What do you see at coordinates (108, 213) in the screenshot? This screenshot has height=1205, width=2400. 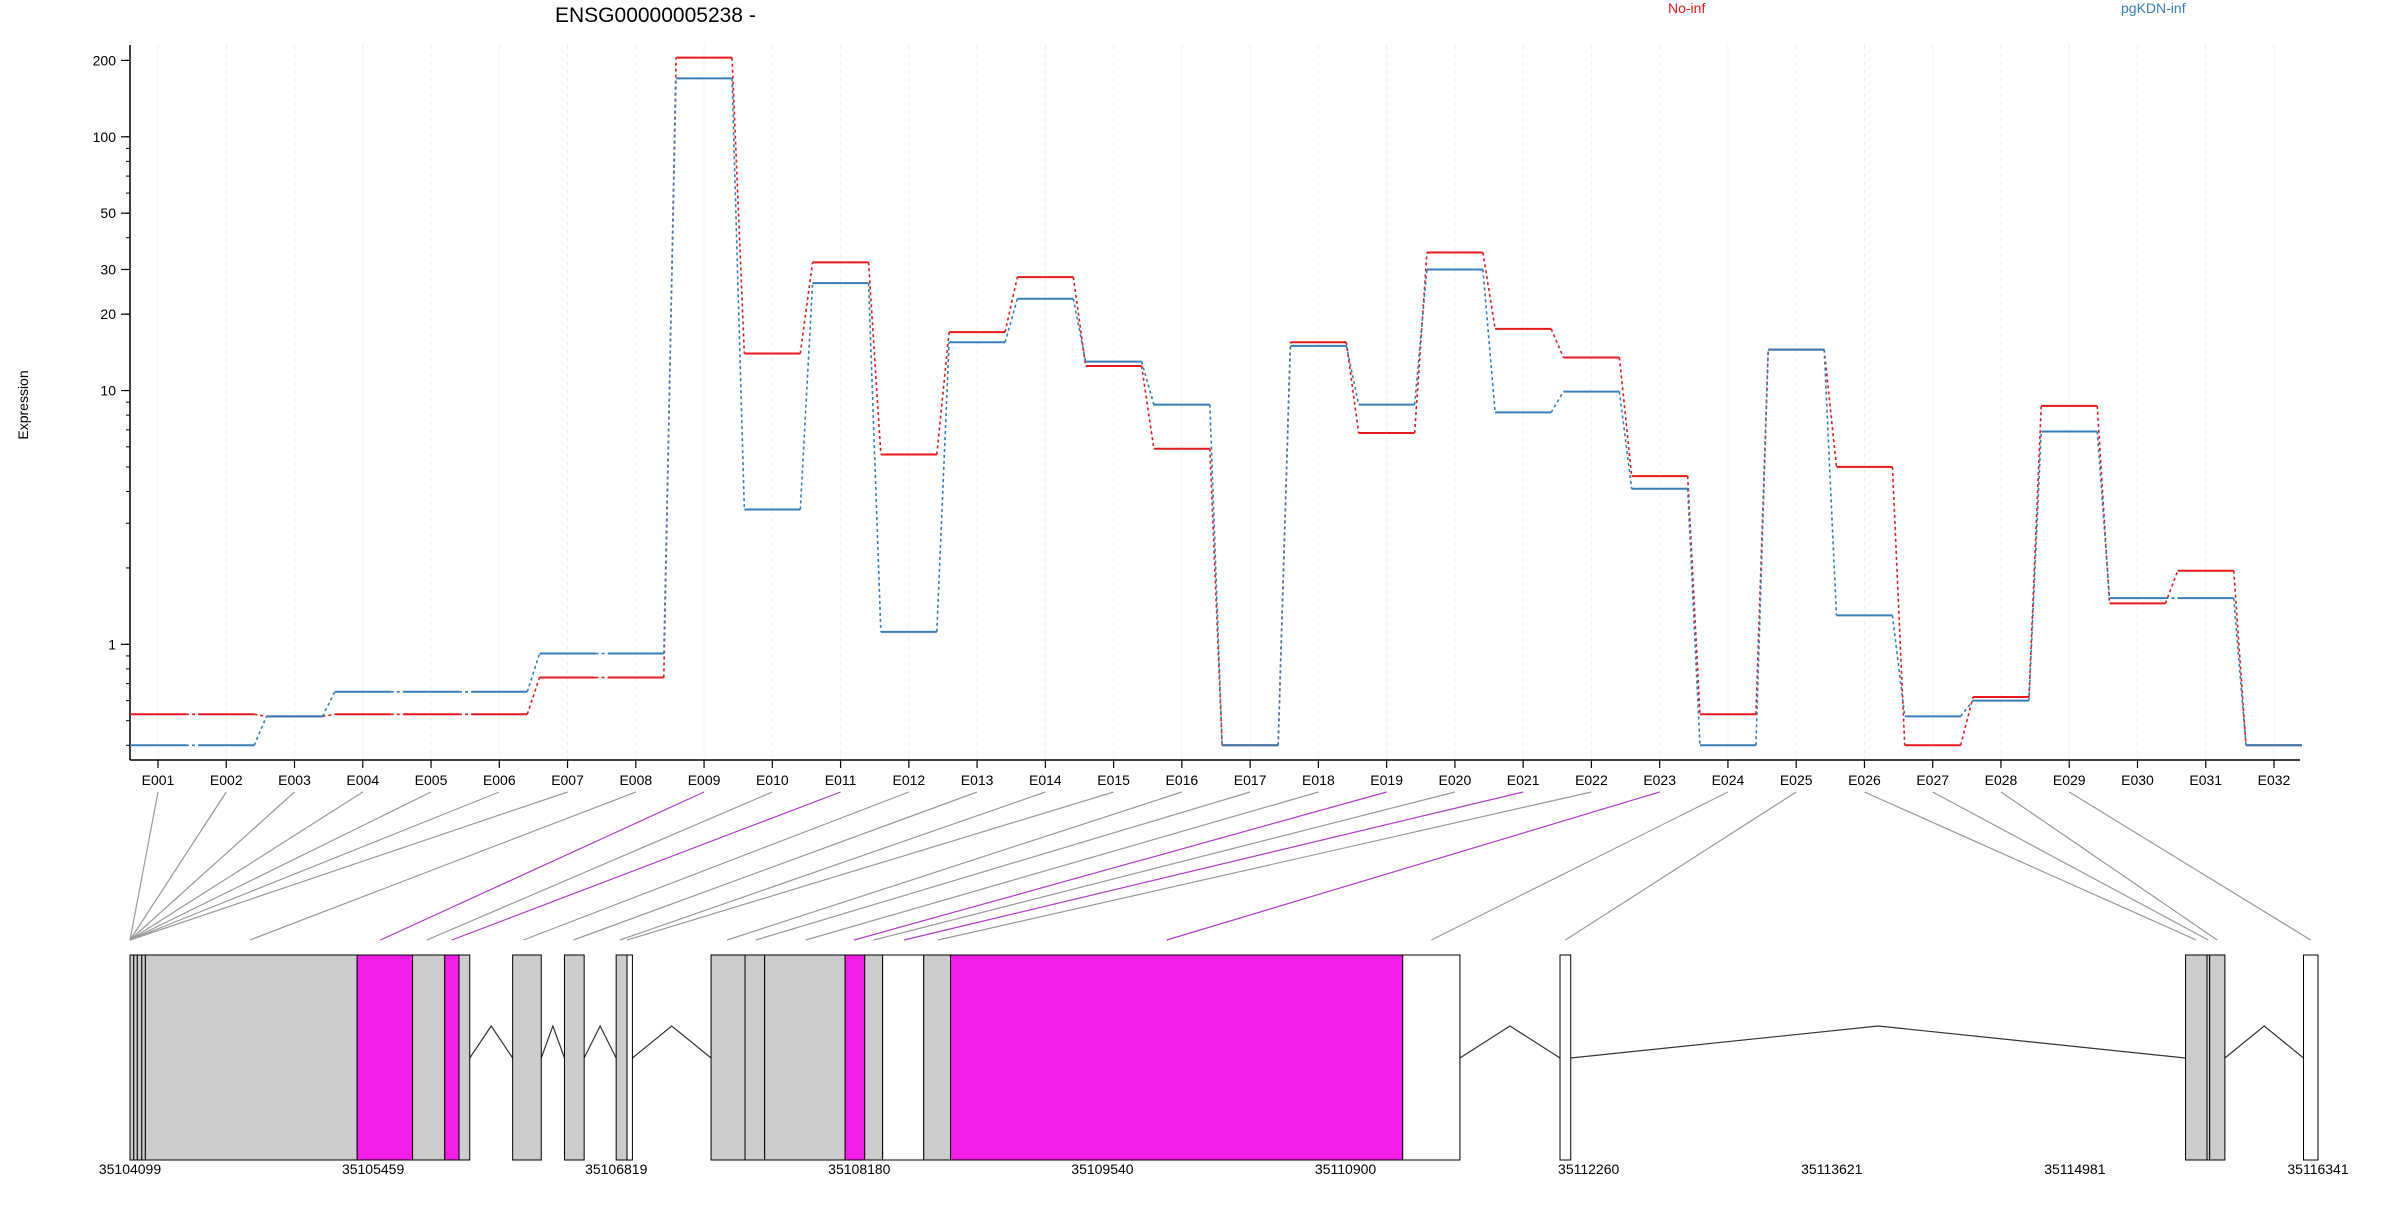 I see `y-tick-label: 50` at bounding box center [108, 213].